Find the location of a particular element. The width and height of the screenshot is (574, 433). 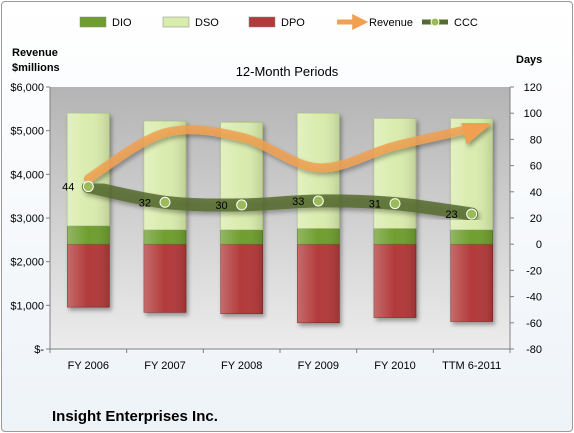

right-tick-label: -60 is located at coordinates (534, 324).